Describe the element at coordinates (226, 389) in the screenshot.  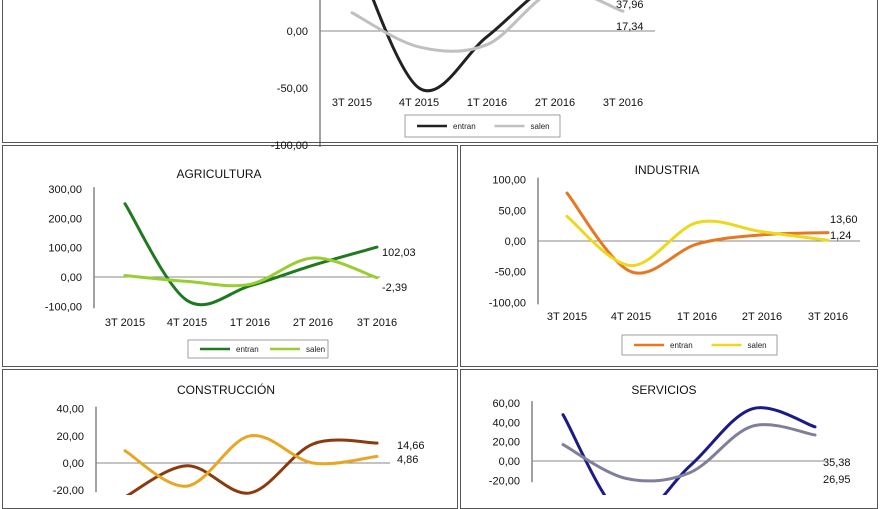
I see `chart-title: CONSTRUCCIÓN` at that location.